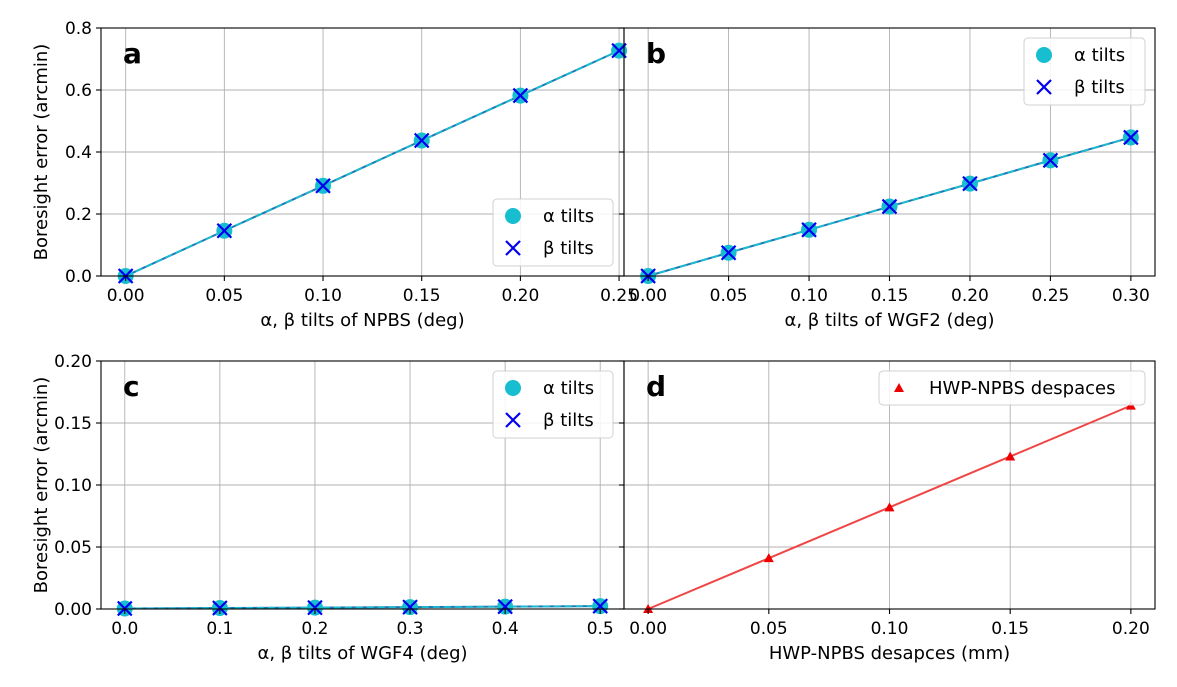 The width and height of the screenshot is (1177, 687). What do you see at coordinates (656, 386) in the screenshot?
I see `panel-letter: d` at bounding box center [656, 386].